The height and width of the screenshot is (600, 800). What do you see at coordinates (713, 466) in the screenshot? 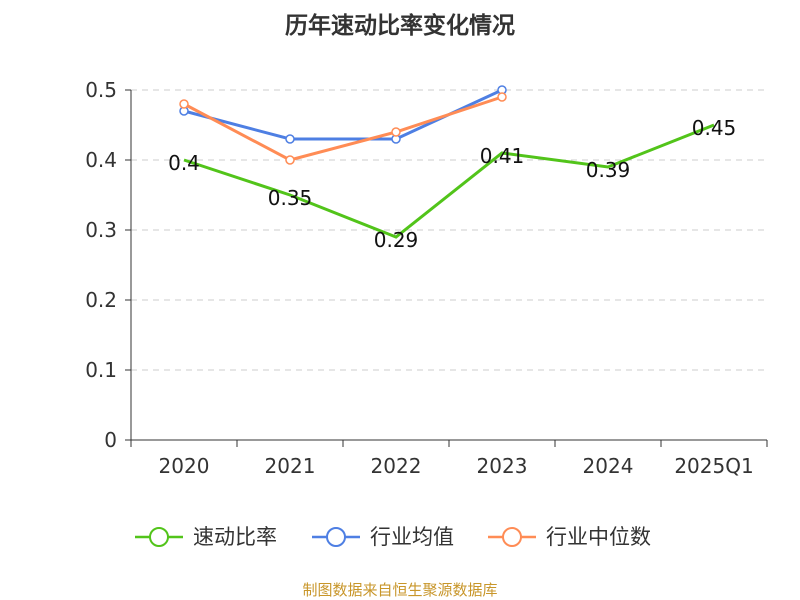
I see `x-tick-label: 2025Q1` at bounding box center [713, 466].